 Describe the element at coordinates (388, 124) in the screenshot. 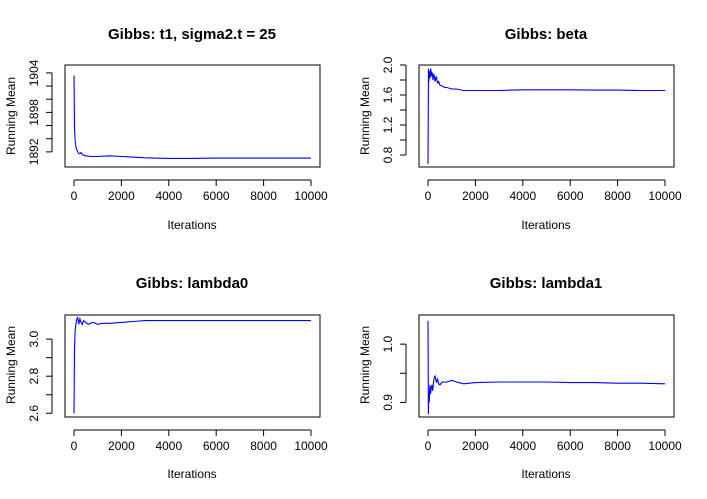

I see `y-tick-label: 1.2` at that location.